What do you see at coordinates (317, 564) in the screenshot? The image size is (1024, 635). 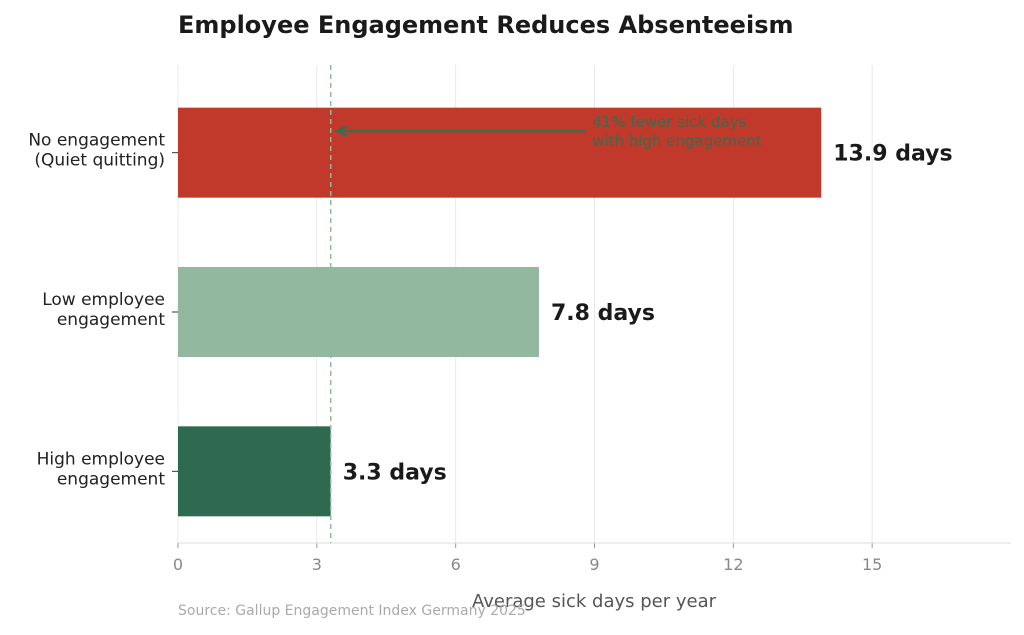 I see `x-tick-label: 3` at bounding box center [317, 564].